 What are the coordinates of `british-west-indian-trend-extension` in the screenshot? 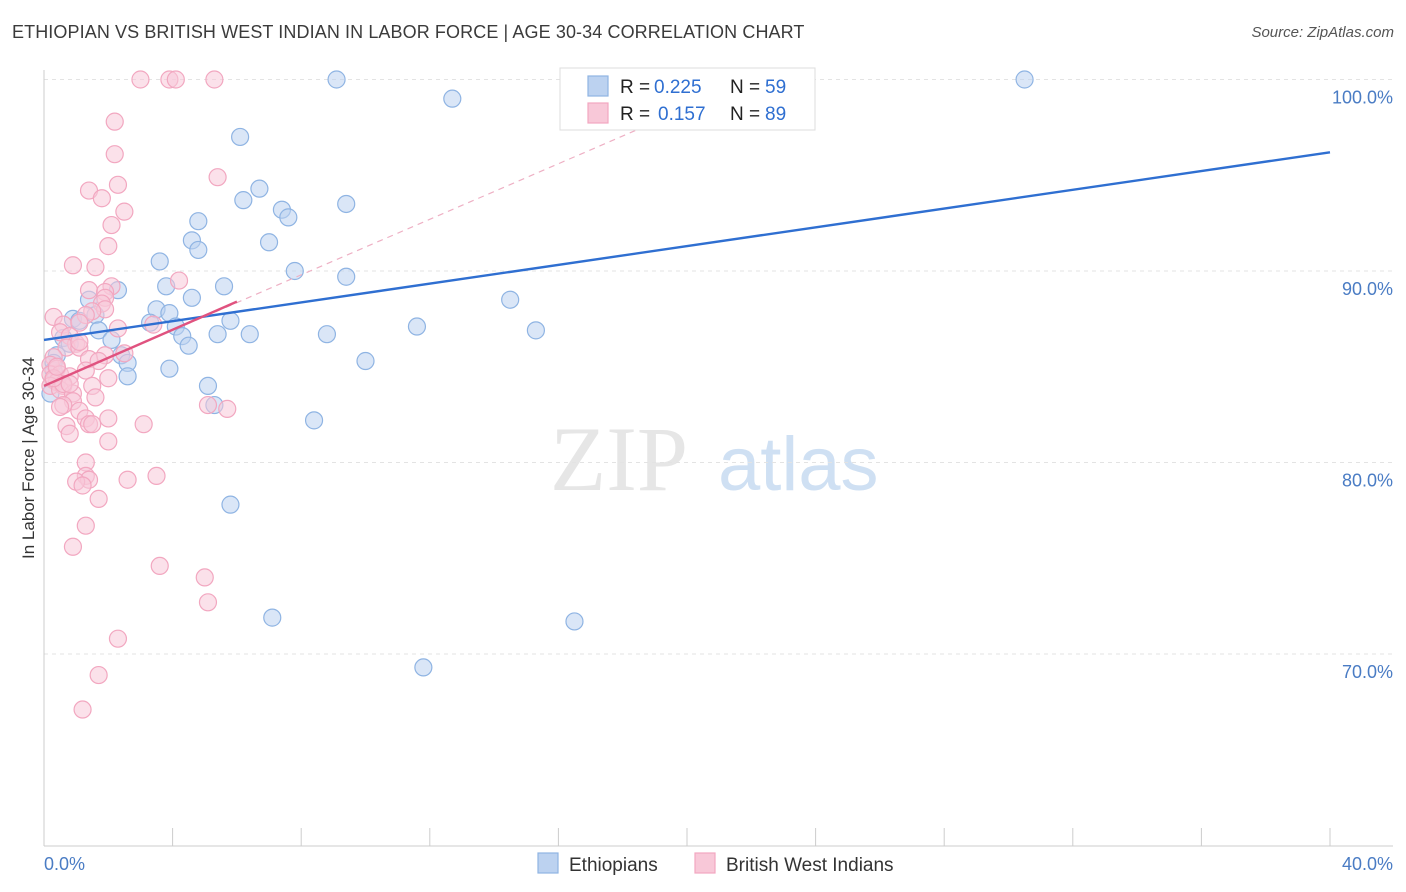 It's located at (365, 247).